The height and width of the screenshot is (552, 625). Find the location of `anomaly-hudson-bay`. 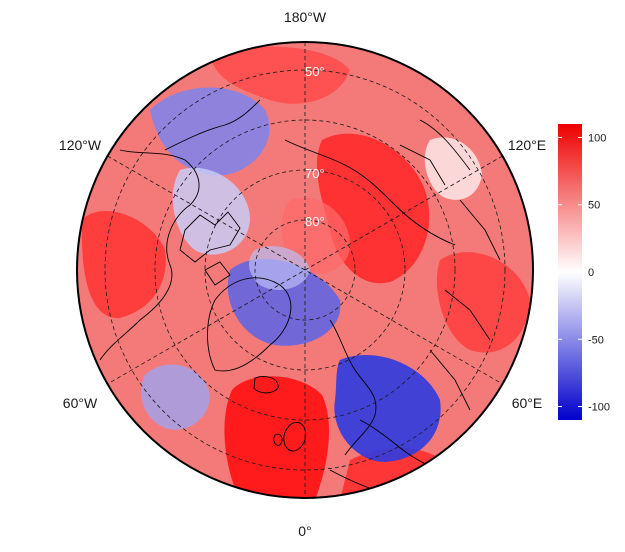

anomaly-hudson-bay is located at coordinates (211, 211).